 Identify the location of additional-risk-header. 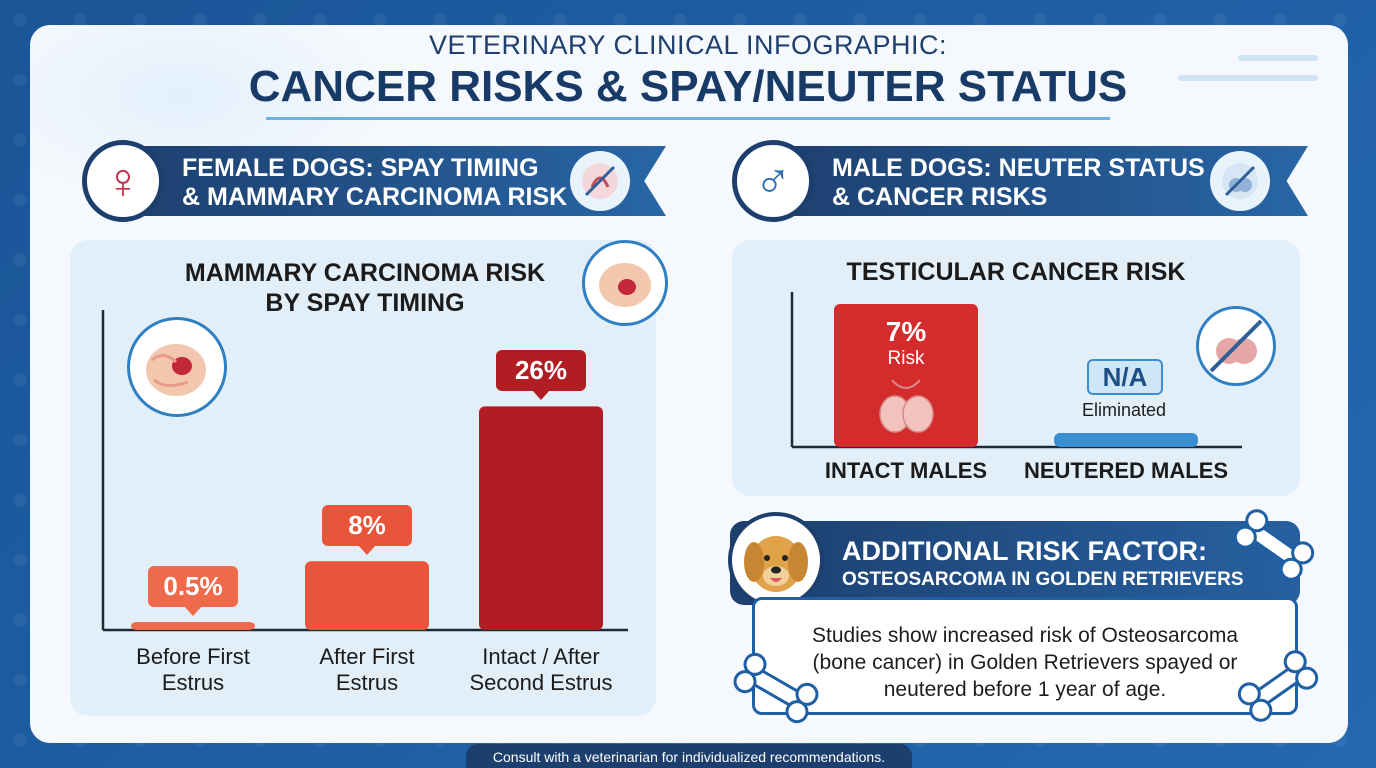
(1015, 563).